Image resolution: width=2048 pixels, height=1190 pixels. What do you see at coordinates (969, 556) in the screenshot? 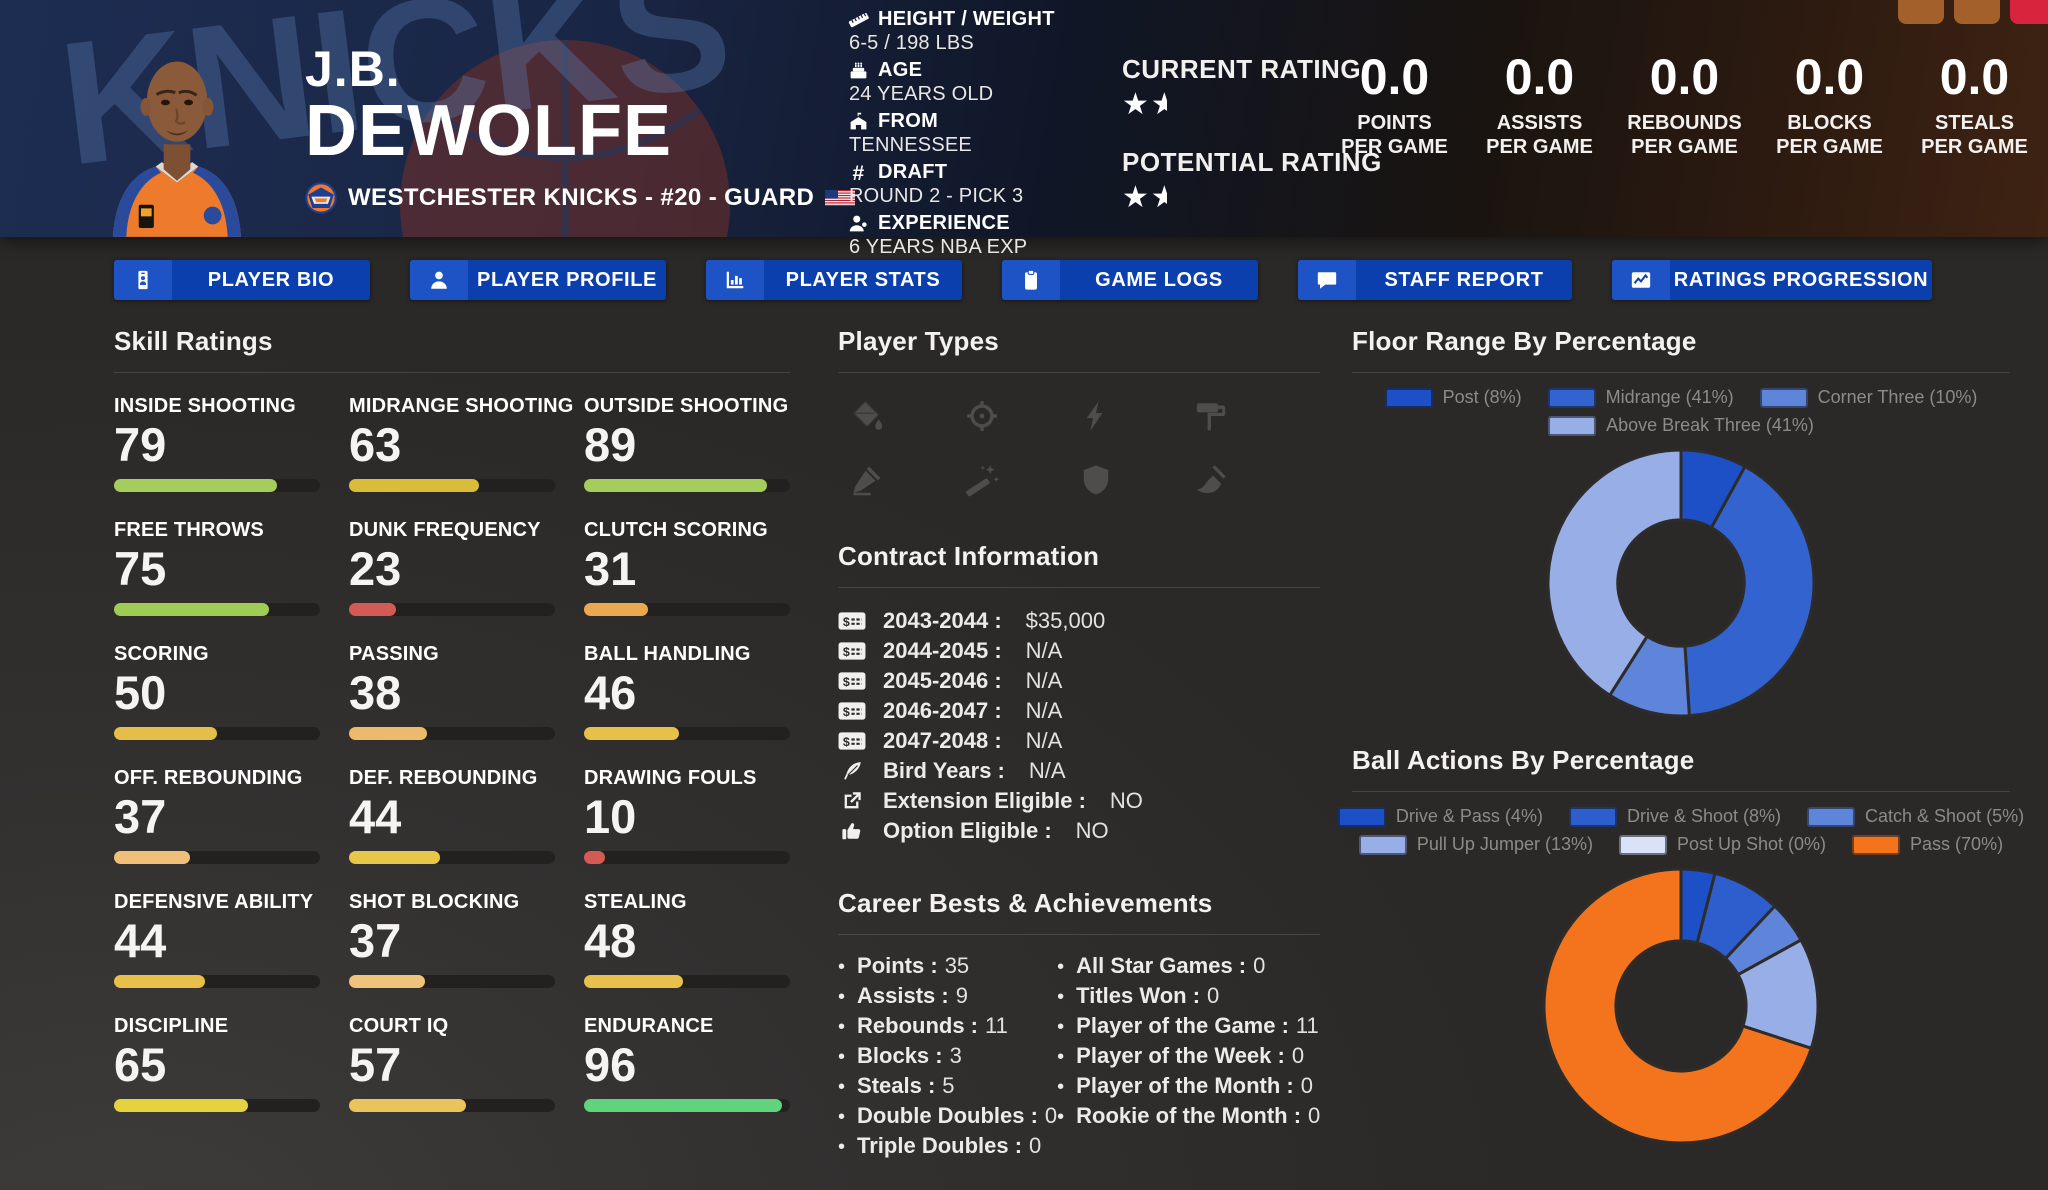
I see `contract-title: Contract Information` at bounding box center [969, 556].